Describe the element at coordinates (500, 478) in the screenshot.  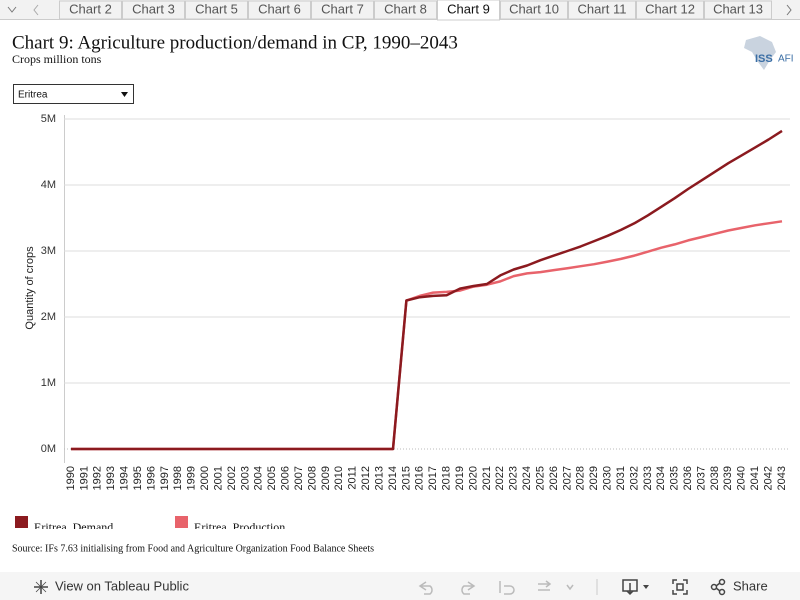
I see `x-tick-label: 2022` at that location.